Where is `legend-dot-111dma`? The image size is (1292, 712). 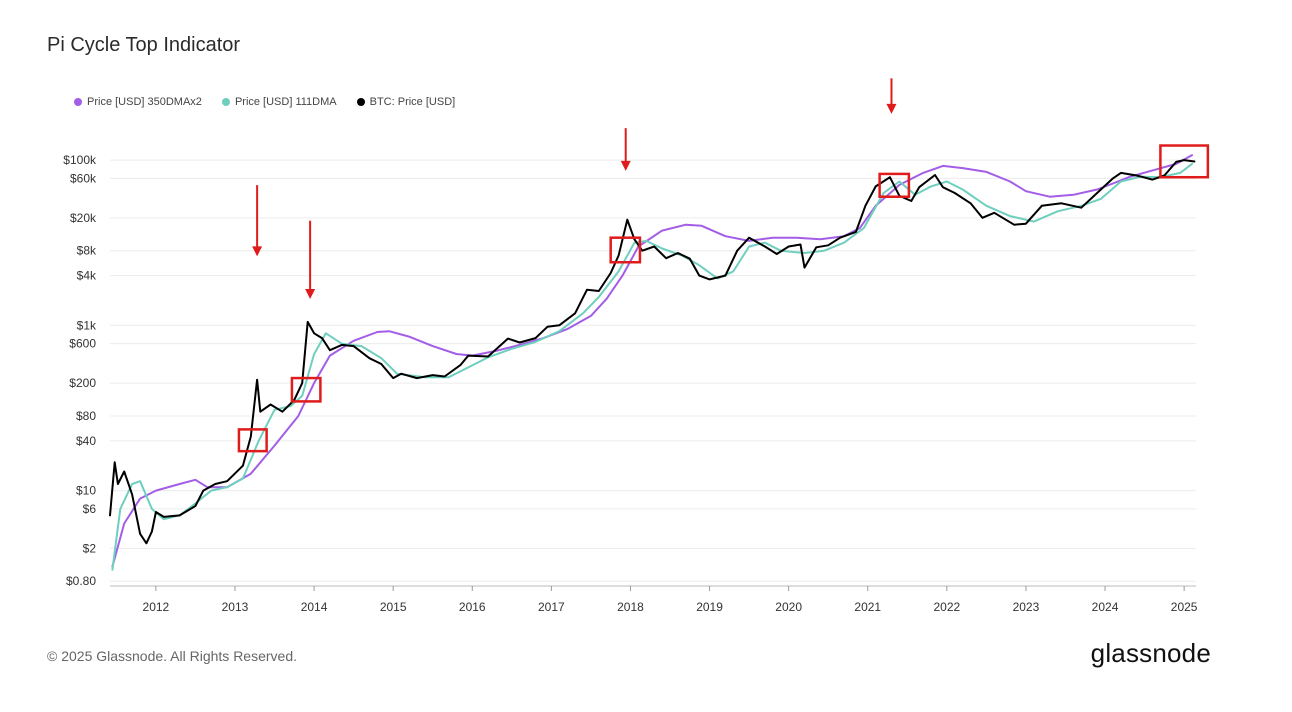
legend-dot-111dma is located at coordinates (225, 102).